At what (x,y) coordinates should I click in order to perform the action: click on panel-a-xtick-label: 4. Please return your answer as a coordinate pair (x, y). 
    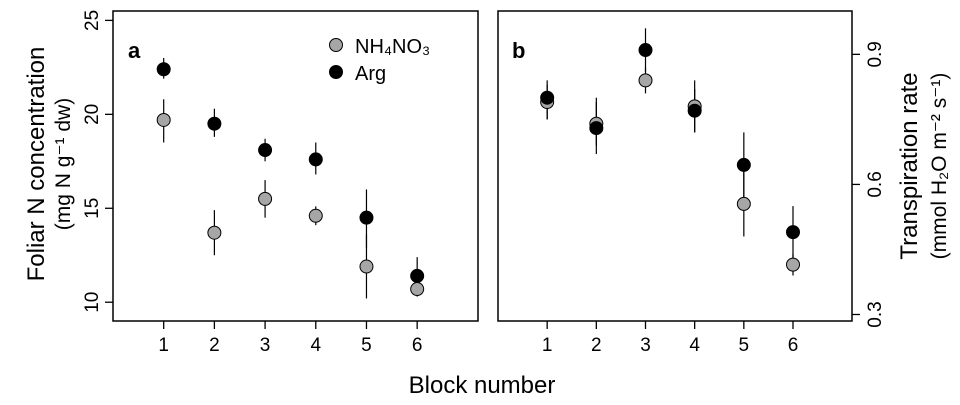
    Looking at the image, I should click on (315, 345).